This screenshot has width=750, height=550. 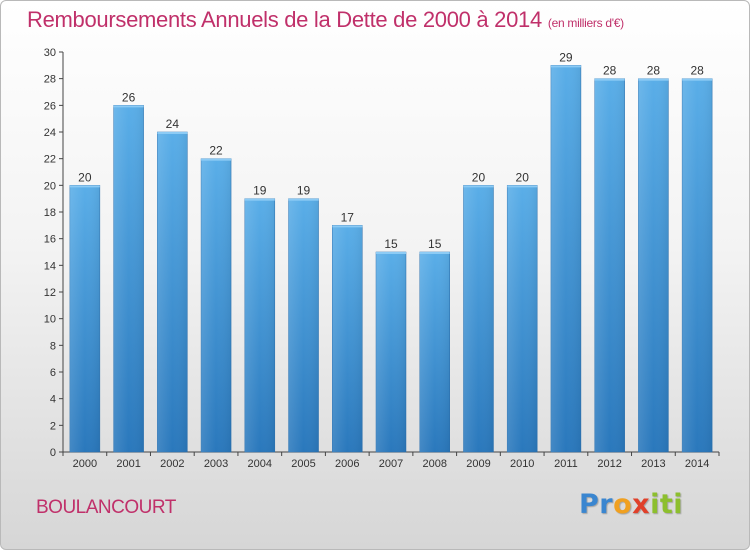 What do you see at coordinates (391, 464) in the screenshot?
I see `x-tick-label: 2007` at bounding box center [391, 464].